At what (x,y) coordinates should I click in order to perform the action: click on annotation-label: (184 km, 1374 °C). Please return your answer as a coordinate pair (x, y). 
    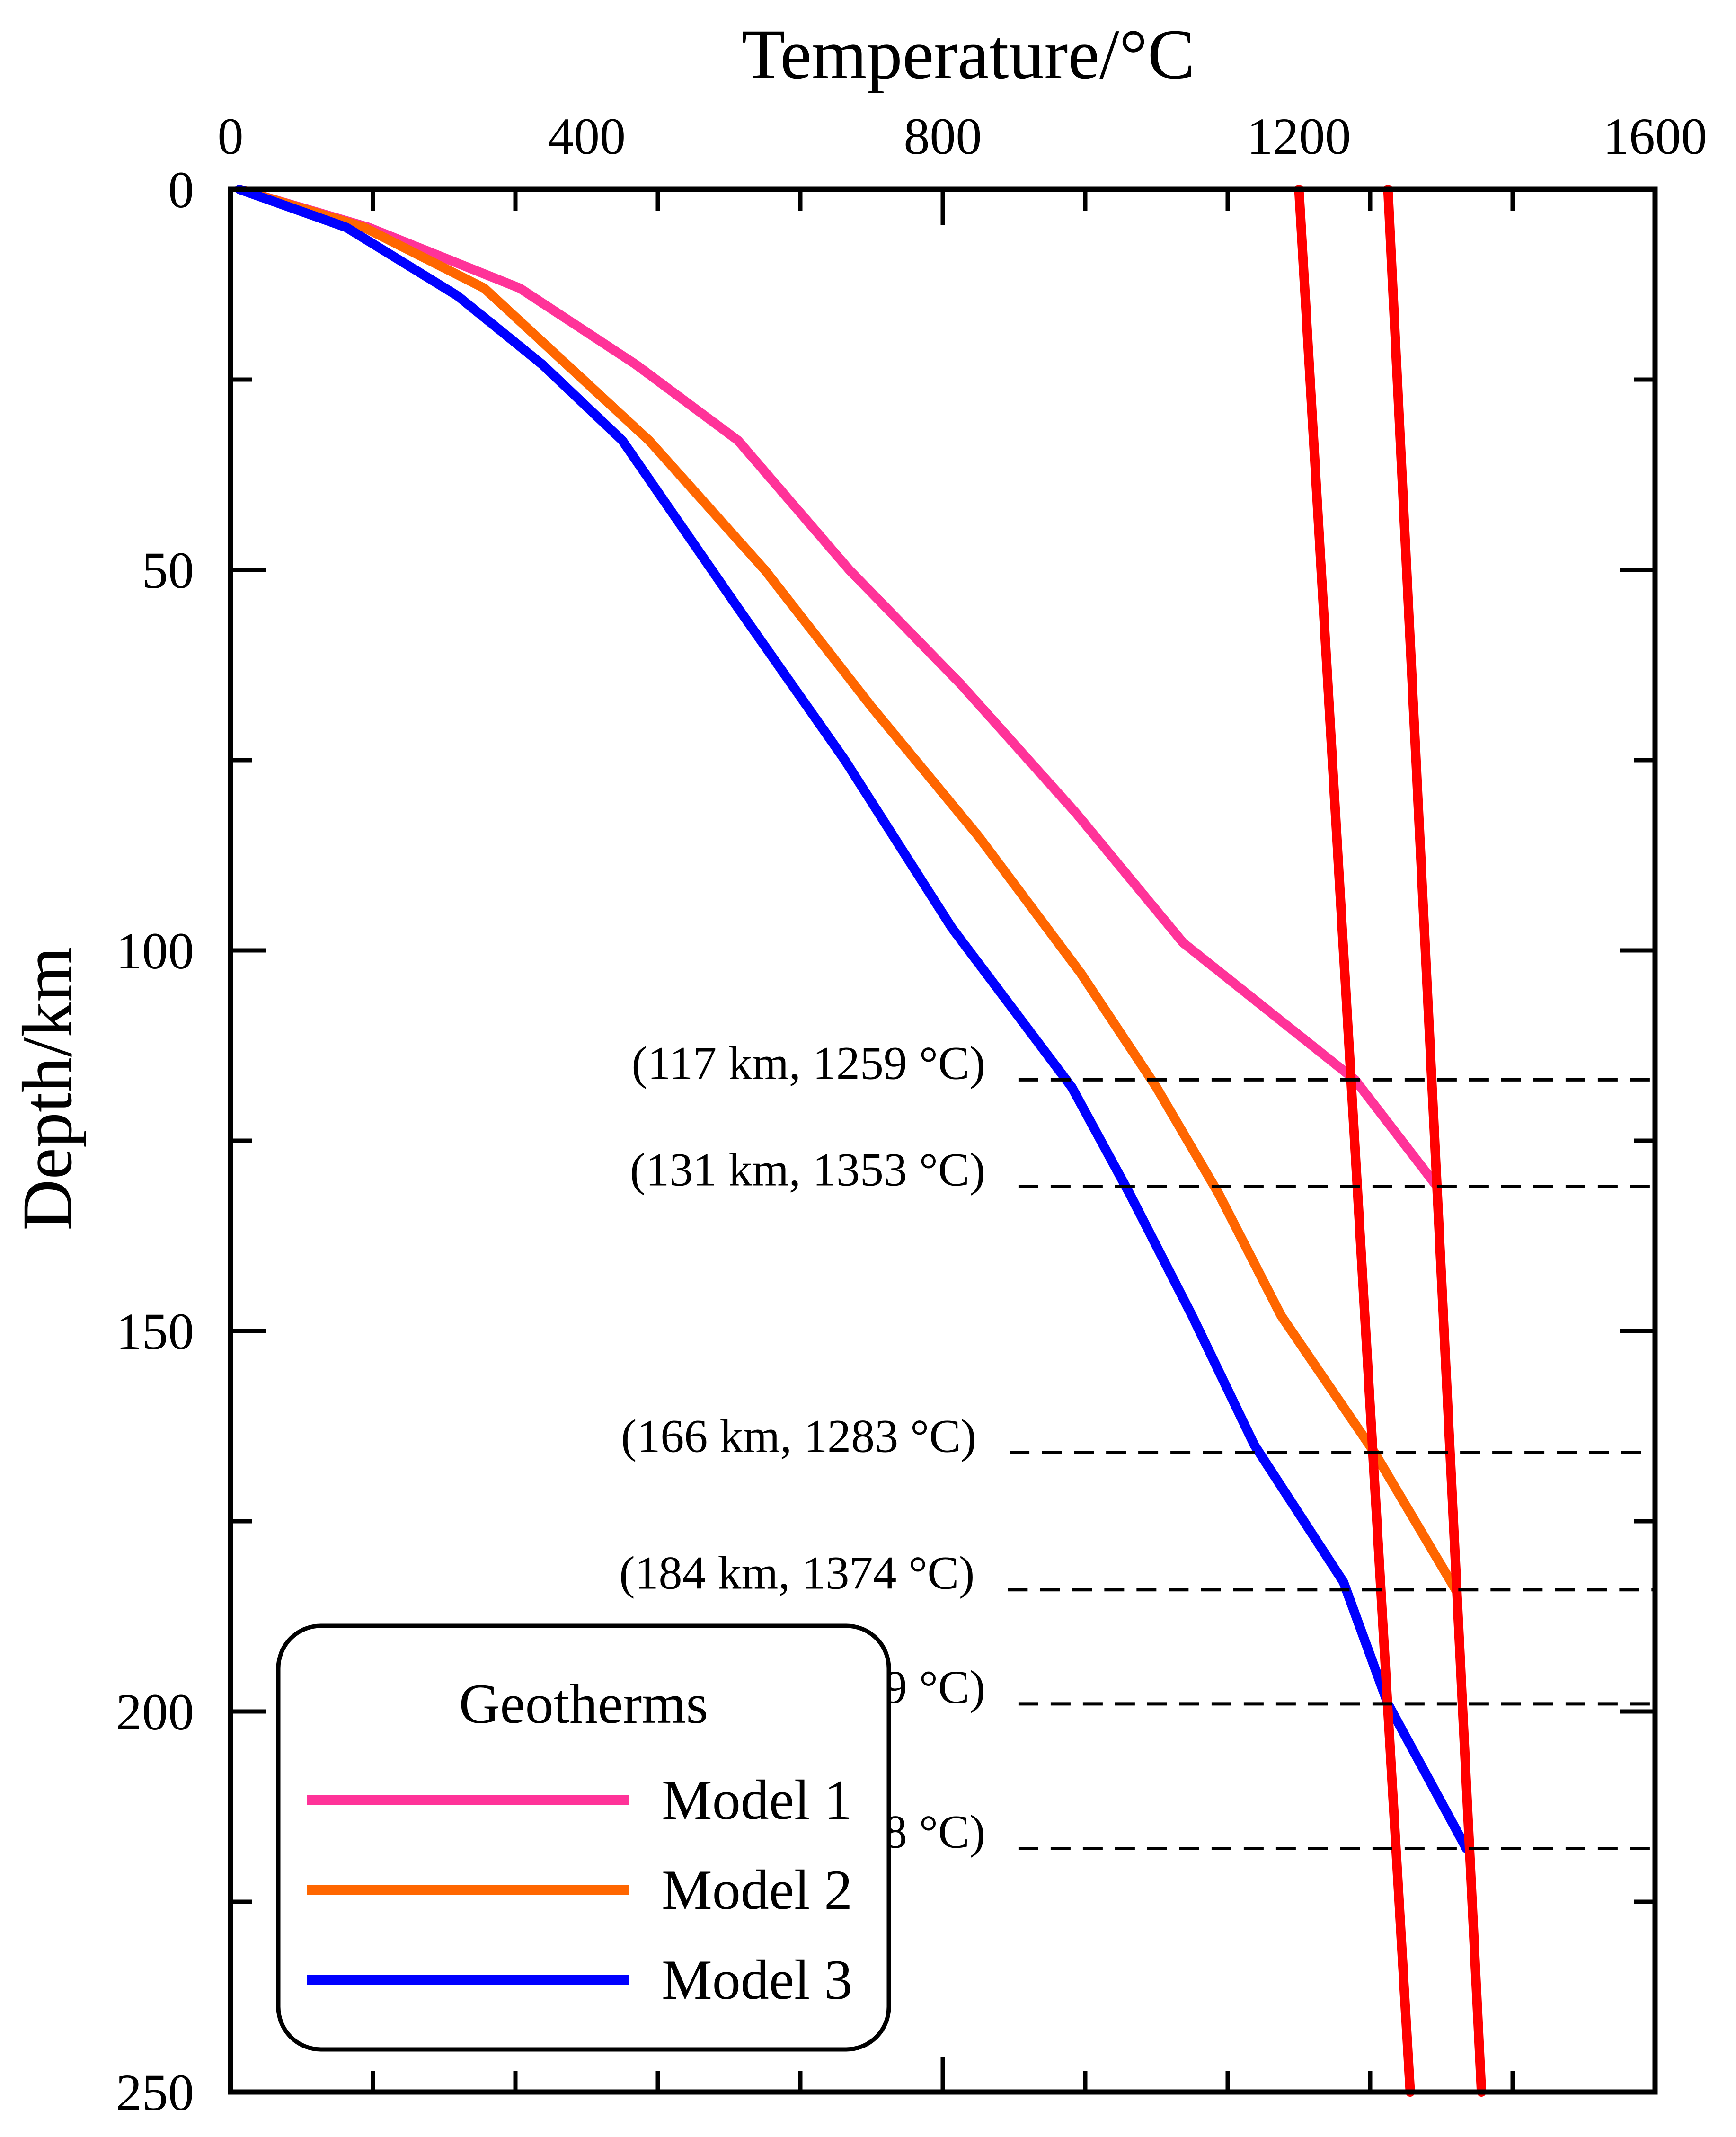
    Looking at the image, I should click on (796, 1573).